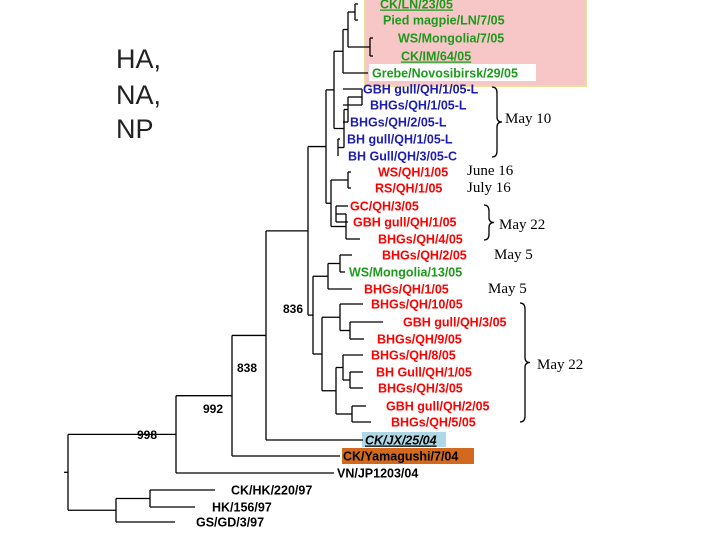 Image resolution: width=720 pixels, height=540 pixels. What do you see at coordinates (242, 508) in the screenshot?
I see `leaf-label: HK/156/97` at bounding box center [242, 508].